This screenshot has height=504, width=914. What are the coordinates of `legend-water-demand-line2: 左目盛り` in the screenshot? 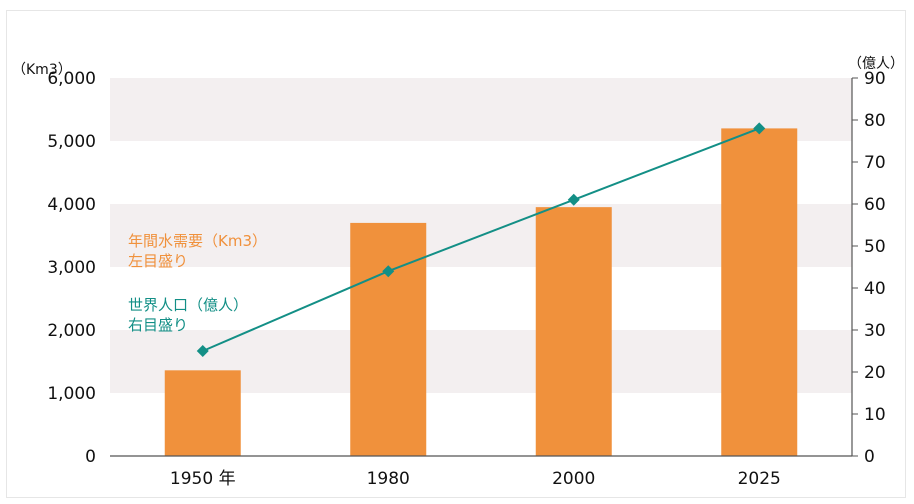 It's located at (158, 261).